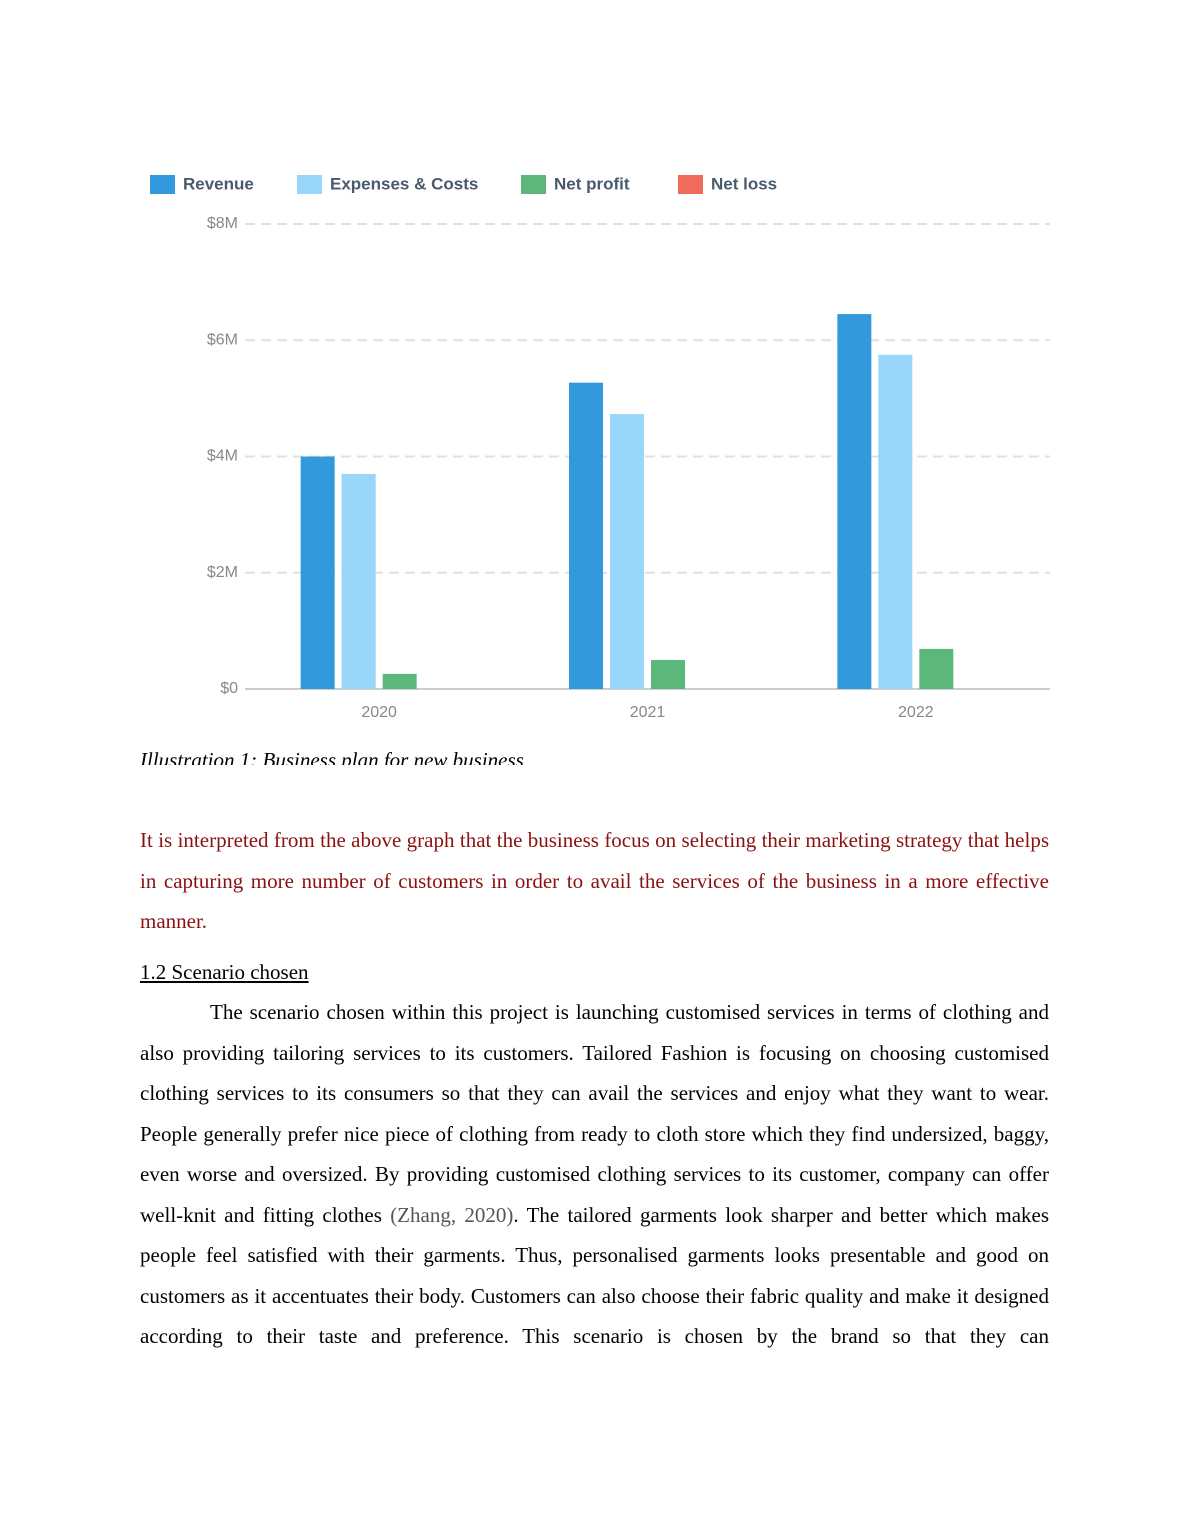 The width and height of the screenshot is (1190, 1540). What do you see at coordinates (452, 1214) in the screenshot?
I see `citation: (Zhang, 2020)` at bounding box center [452, 1214].